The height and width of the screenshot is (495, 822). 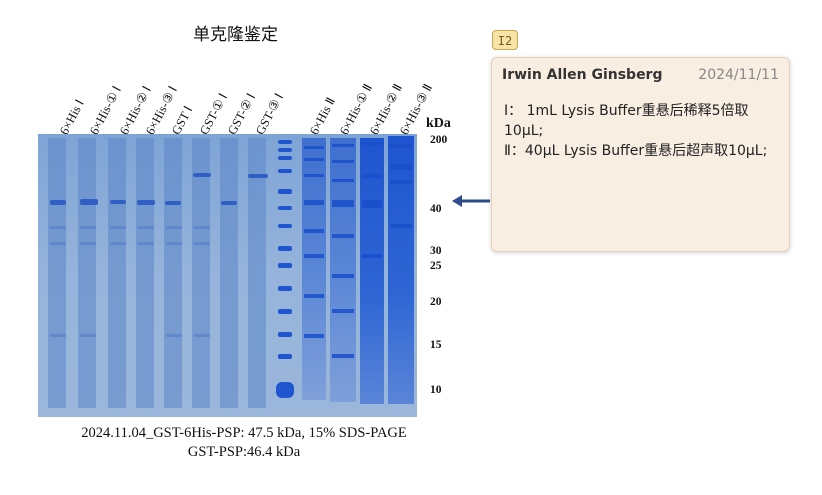 What do you see at coordinates (244, 452) in the screenshot?
I see `caption-line-2: GST-PSP:46.4 kDa` at bounding box center [244, 452].